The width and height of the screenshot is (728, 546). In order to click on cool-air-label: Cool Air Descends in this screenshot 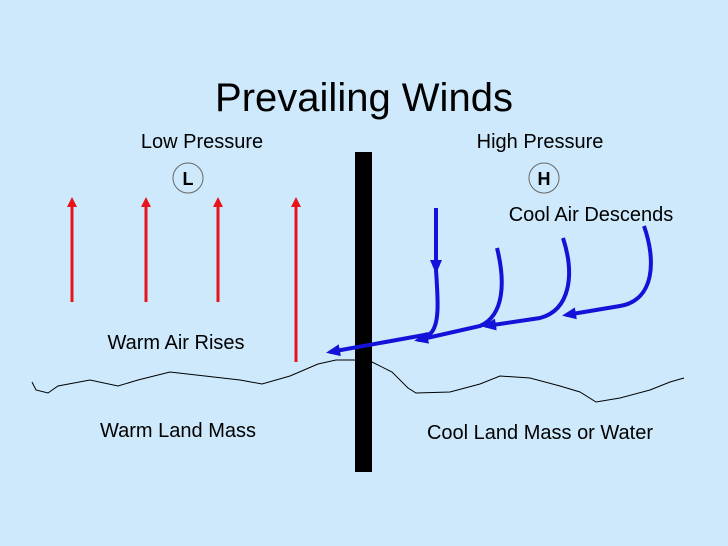, I will do `click(591, 215)`.